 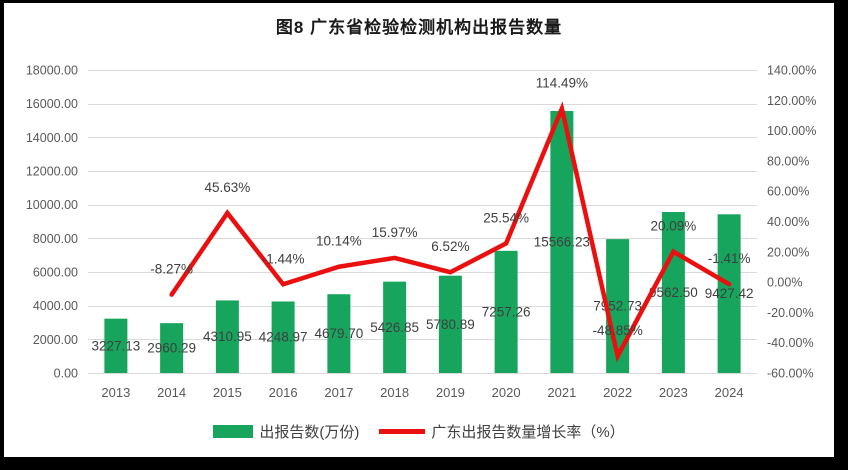 I want to click on x-axis-tick-label: 2020, so click(x=506, y=392).